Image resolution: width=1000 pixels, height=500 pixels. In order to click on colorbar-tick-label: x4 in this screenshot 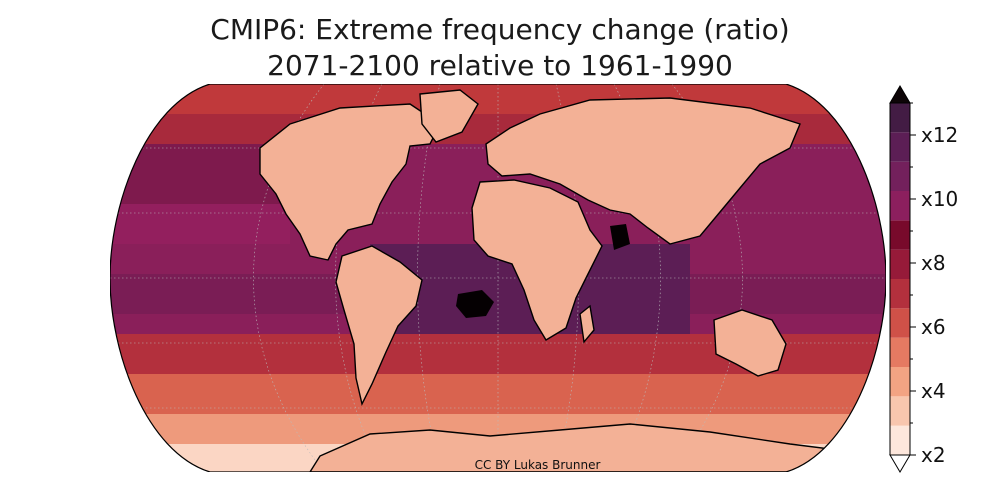, I will do `click(933, 391)`.